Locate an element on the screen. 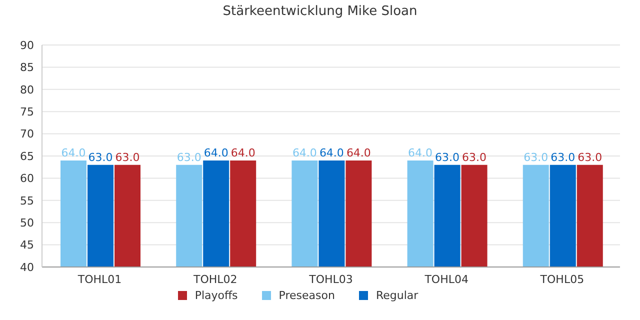 The image size is (640, 320). y-tick-label: 75 is located at coordinates (27, 112).